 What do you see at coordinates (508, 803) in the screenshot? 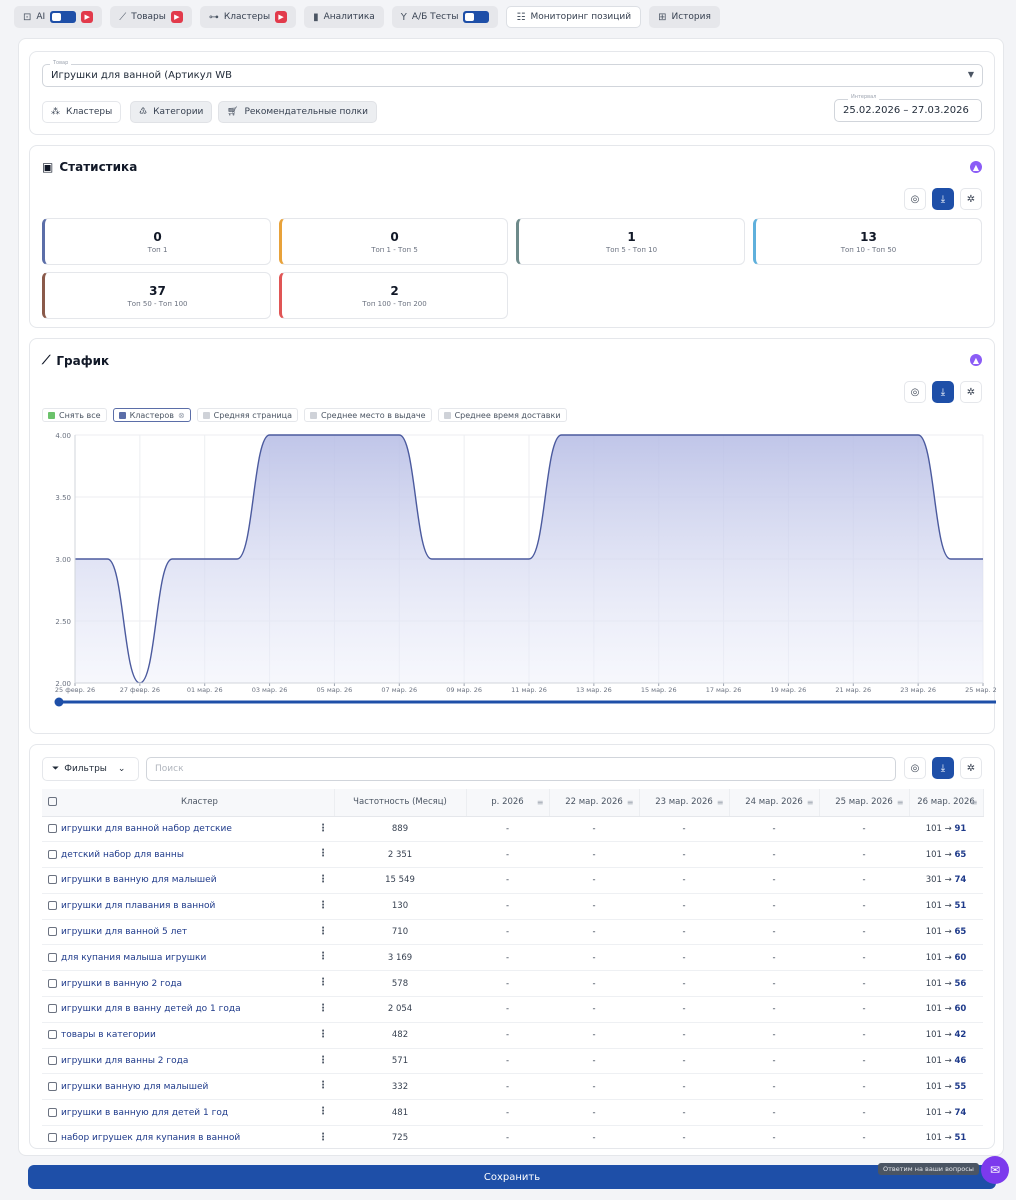
I see `col-date: р. 2026 ≡` at bounding box center [508, 803].